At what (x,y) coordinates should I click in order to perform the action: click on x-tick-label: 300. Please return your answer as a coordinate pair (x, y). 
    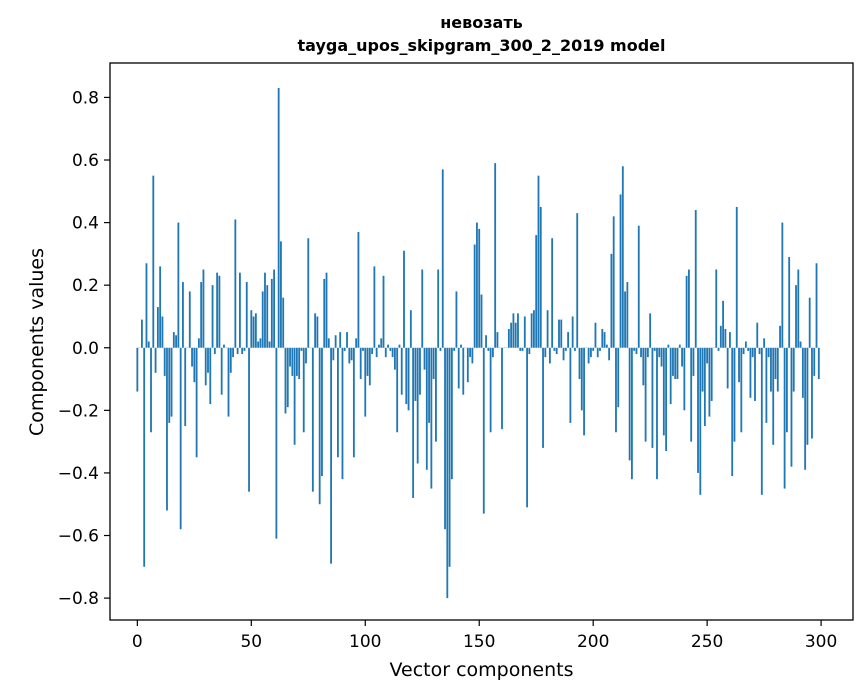
    Looking at the image, I should click on (821, 642).